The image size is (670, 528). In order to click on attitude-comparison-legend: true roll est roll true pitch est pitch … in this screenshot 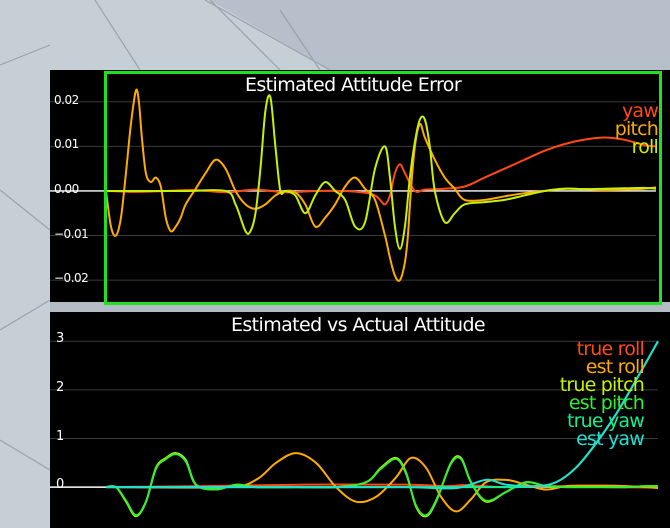, I will do `click(602, 394)`.